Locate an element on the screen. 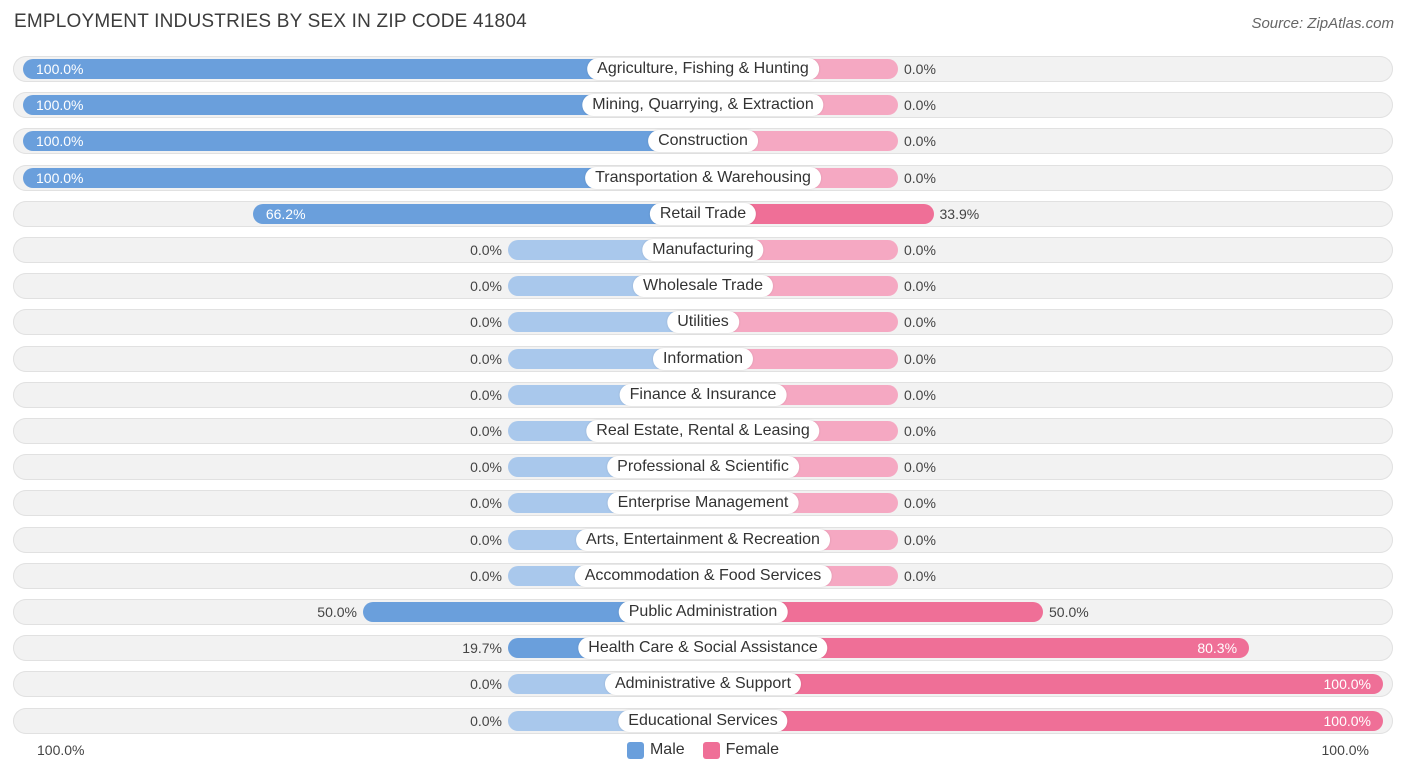 Image resolution: width=1406 pixels, height=776 pixels. category-label: Agriculture, Fishing & Hunting is located at coordinates (703, 69).